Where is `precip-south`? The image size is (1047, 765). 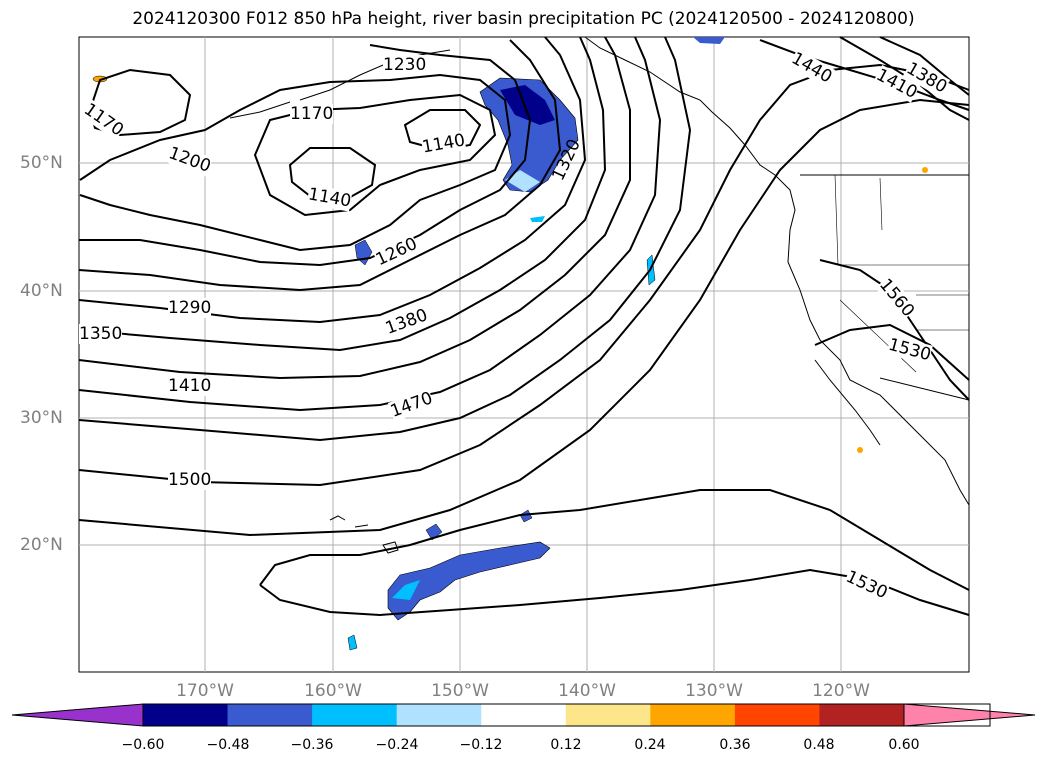 precip-south is located at coordinates (469, 581).